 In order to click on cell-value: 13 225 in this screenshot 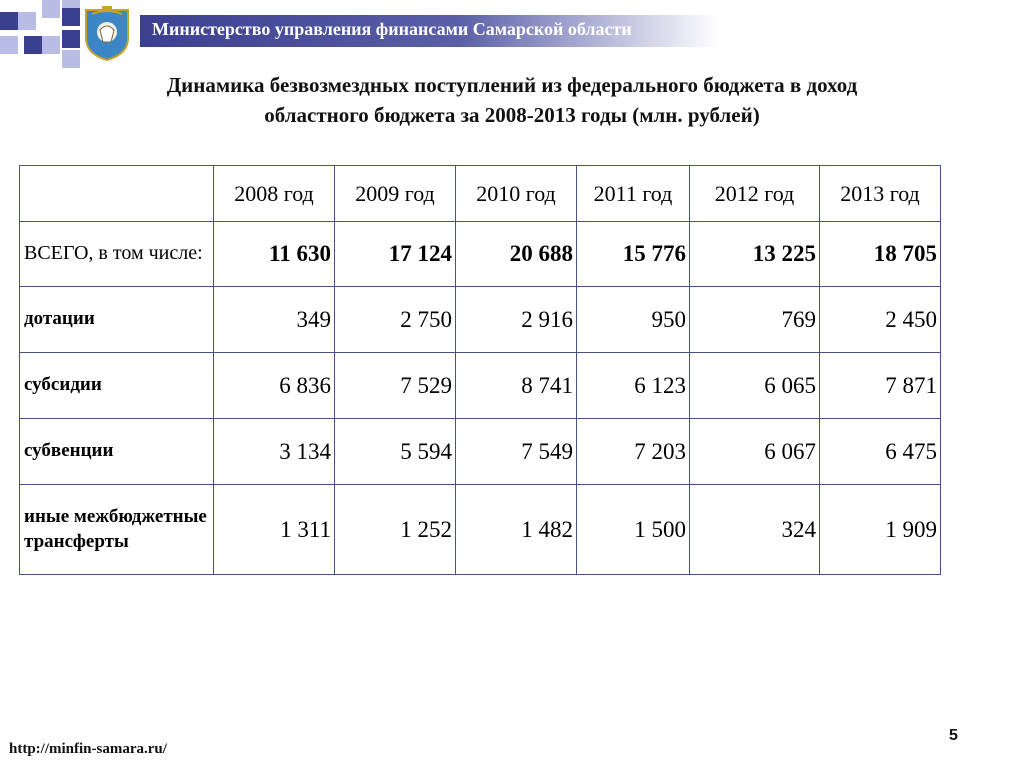, I will do `click(754, 254)`.